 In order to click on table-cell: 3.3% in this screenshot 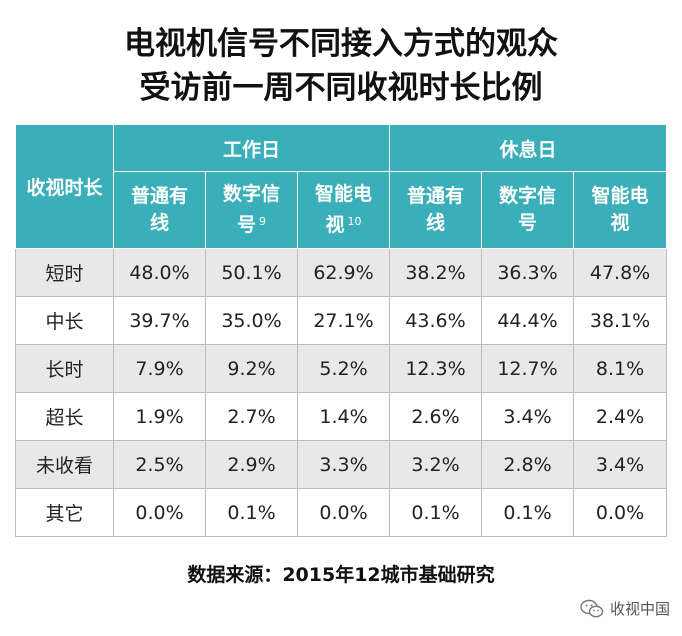, I will do `click(343, 464)`.